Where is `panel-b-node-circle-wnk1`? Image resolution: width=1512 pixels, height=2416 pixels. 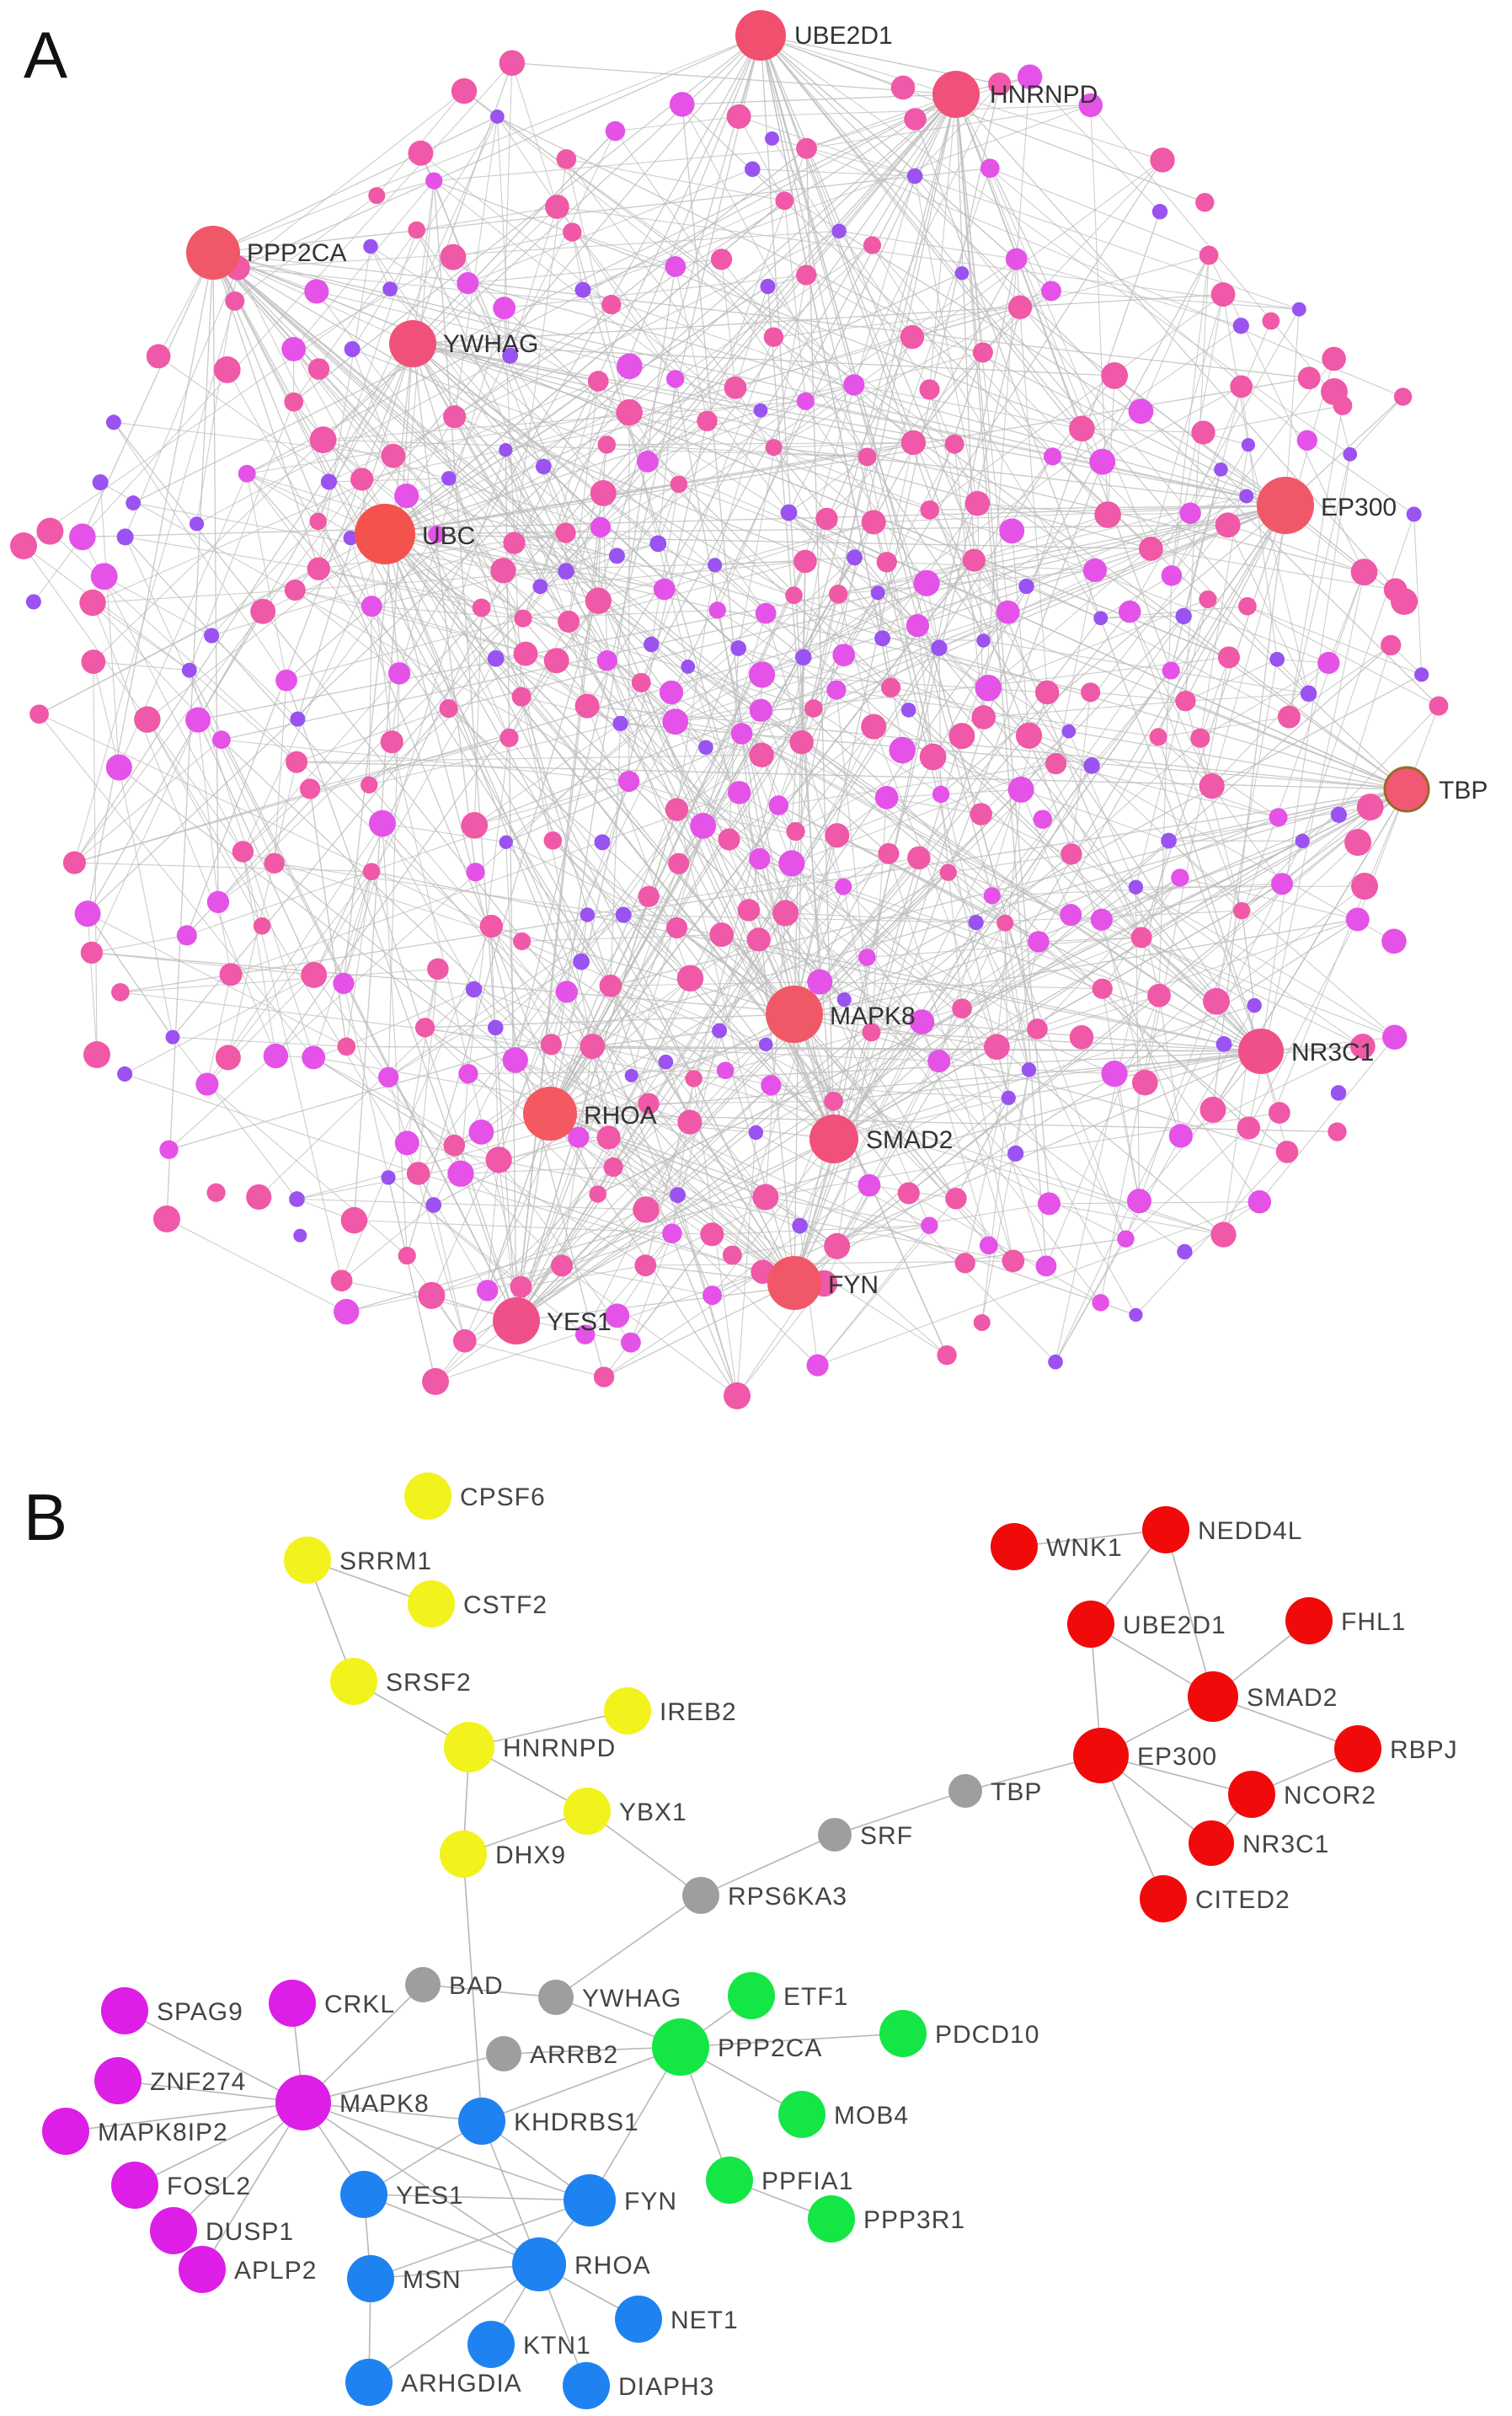
panel-b-node-circle-wnk1 is located at coordinates (1014, 1546).